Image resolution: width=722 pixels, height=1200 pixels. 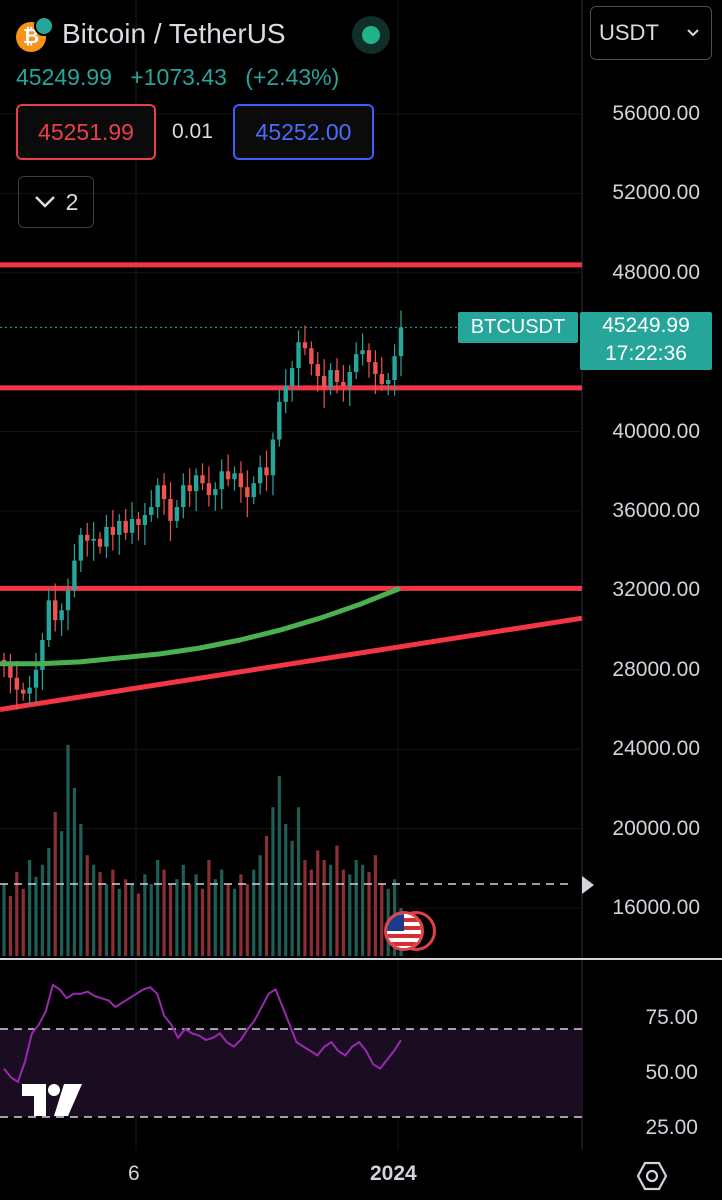 I want to click on rsi-band, so click(x=291, y=1073).